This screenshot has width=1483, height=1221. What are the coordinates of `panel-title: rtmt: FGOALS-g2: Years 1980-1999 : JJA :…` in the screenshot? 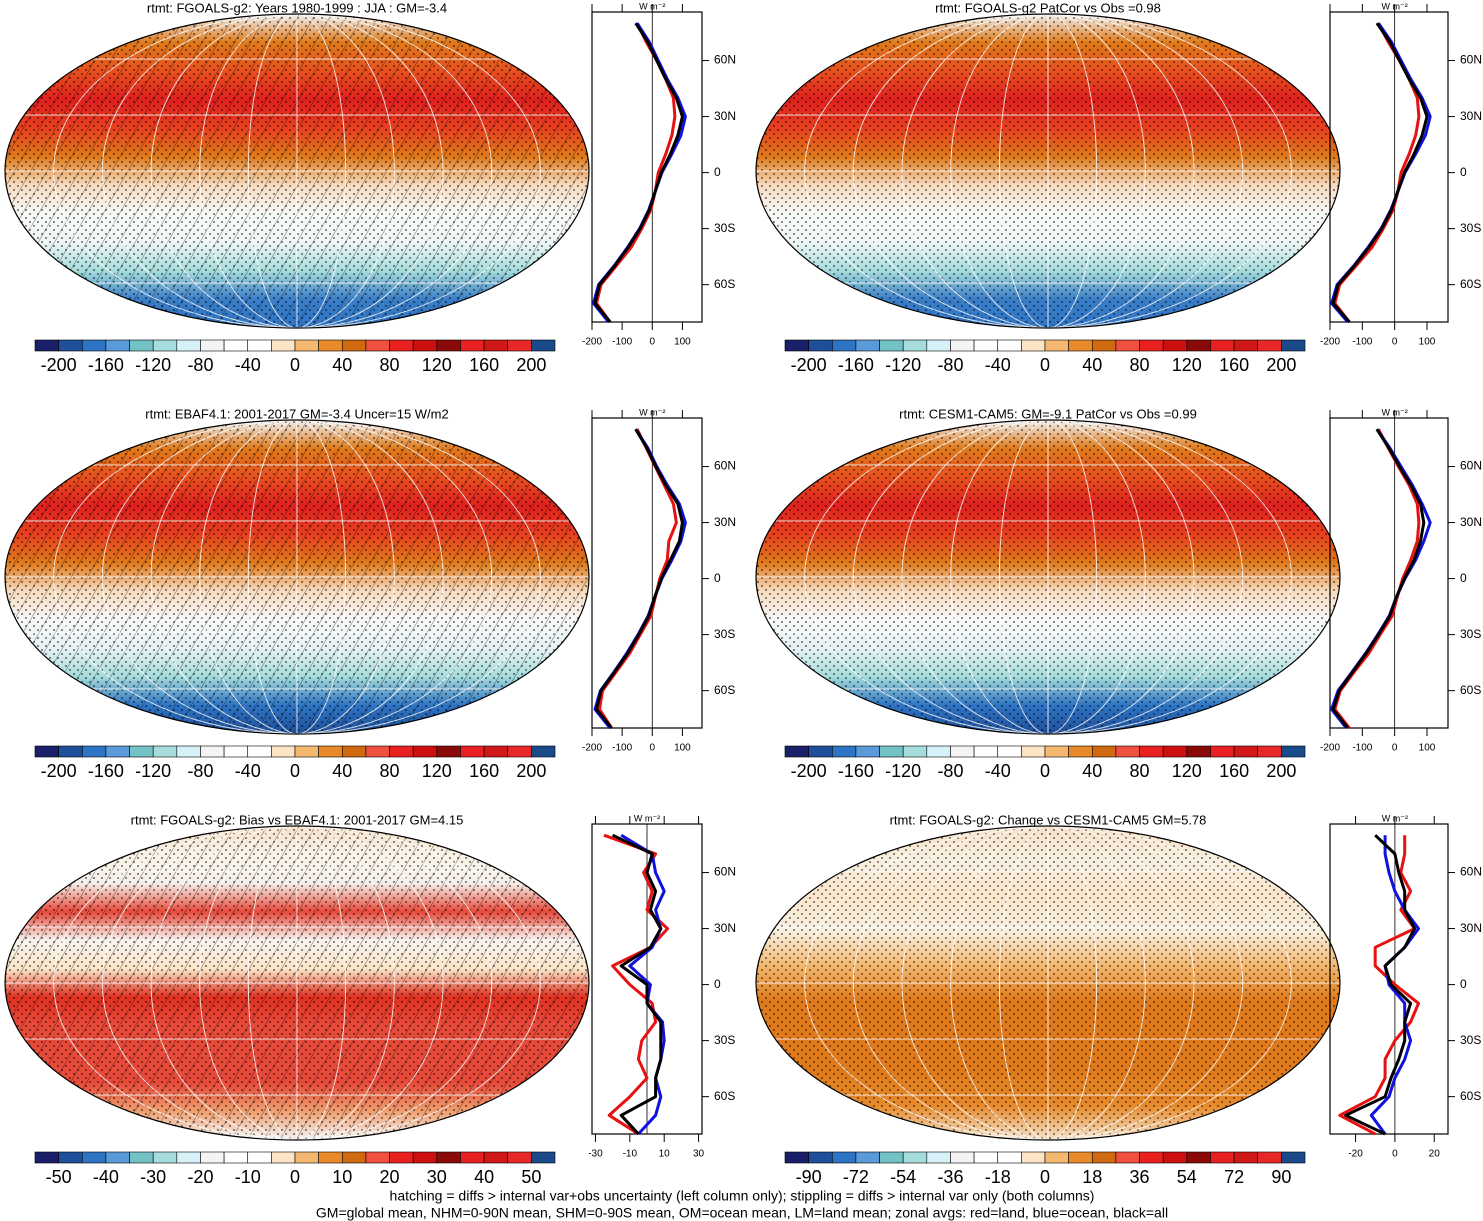 It's located at (297, 7).